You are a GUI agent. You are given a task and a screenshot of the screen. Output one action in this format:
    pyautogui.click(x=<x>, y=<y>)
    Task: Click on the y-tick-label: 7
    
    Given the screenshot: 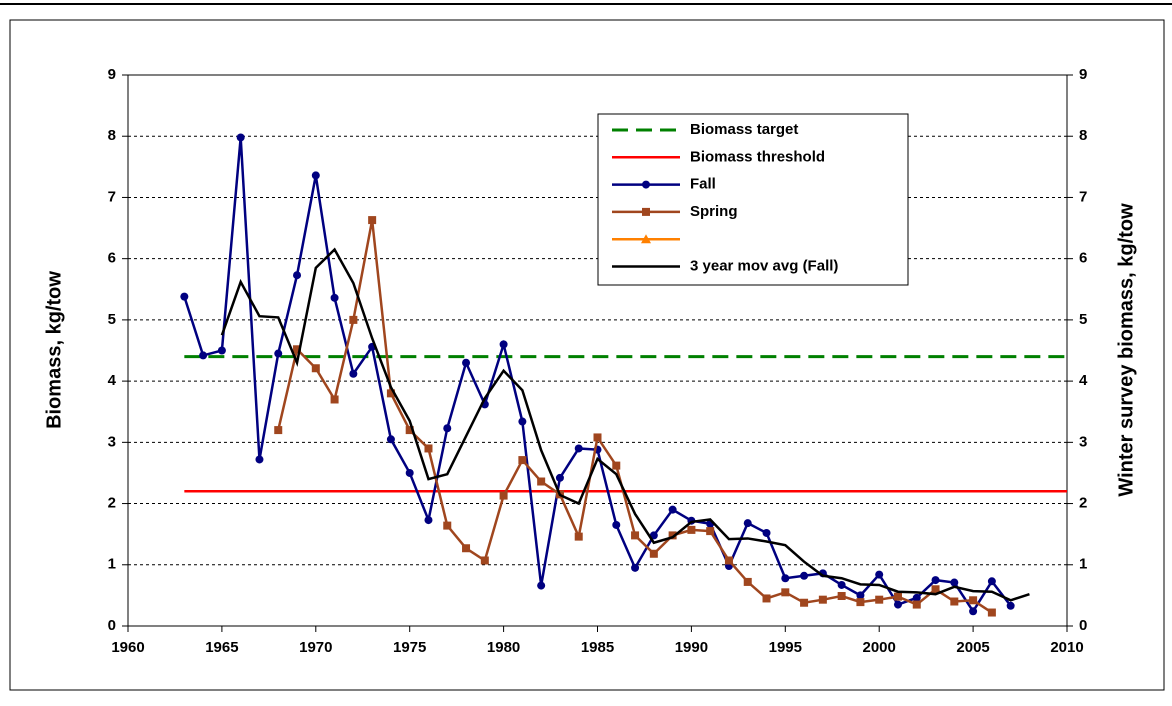 What is the action you would take?
    pyautogui.click(x=112, y=196)
    